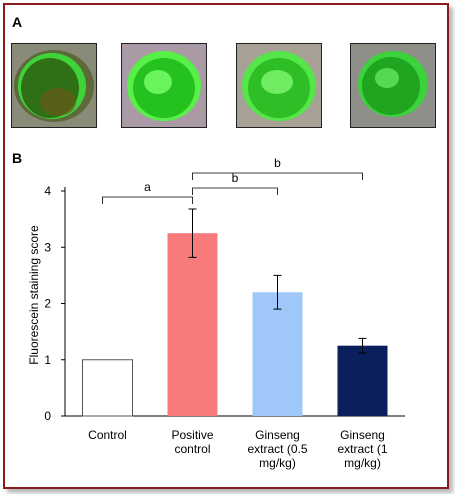 The image size is (455, 494). Describe the element at coordinates (17, 158) in the screenshot. I see `panel-b-label: B` at that location.